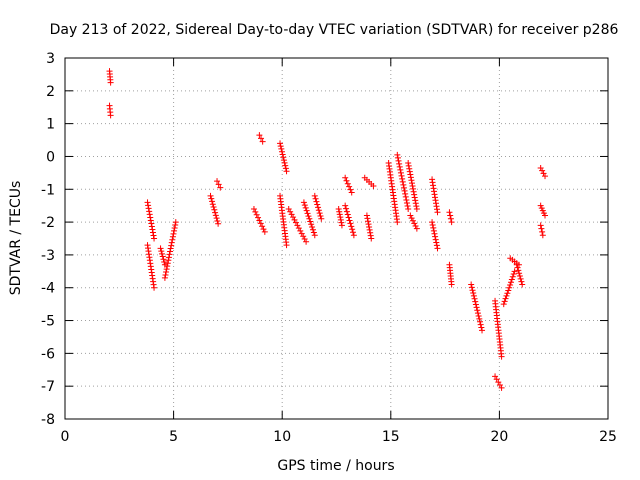 This screenshot has width=640, height=480. What do you see at coordinates (335, 466) in the screenshot?
I see `x-axis-label: GPS time / hours` at bounding box center [335, 466].